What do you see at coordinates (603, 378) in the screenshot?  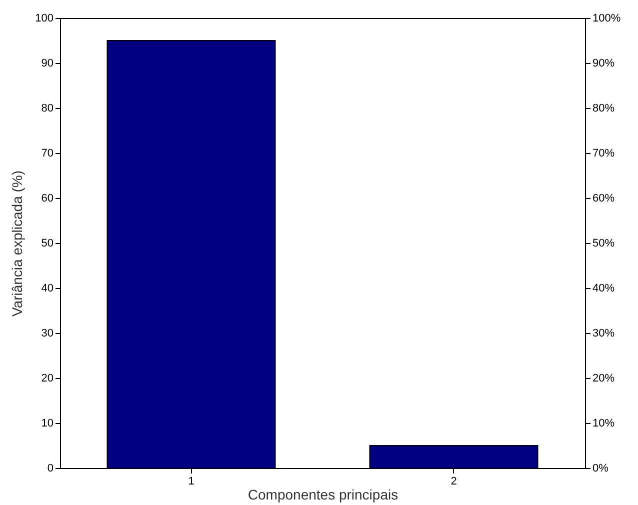 I see `y2-tick-label: 20%` at bounding box center [603, 378].